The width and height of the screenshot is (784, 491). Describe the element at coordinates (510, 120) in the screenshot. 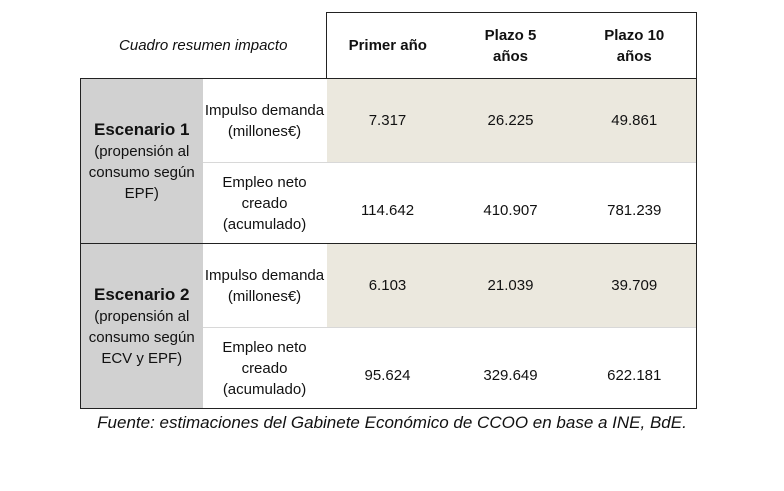

I see `table-cell: 26.225` at that location.